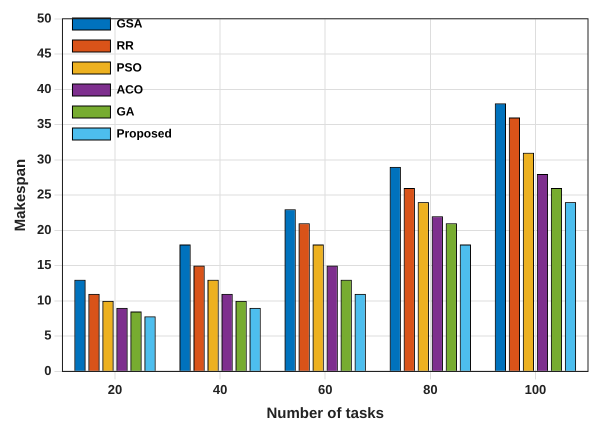 The image size is (604, 435). I want to click on legend-label: ACO, so click(130, 89).